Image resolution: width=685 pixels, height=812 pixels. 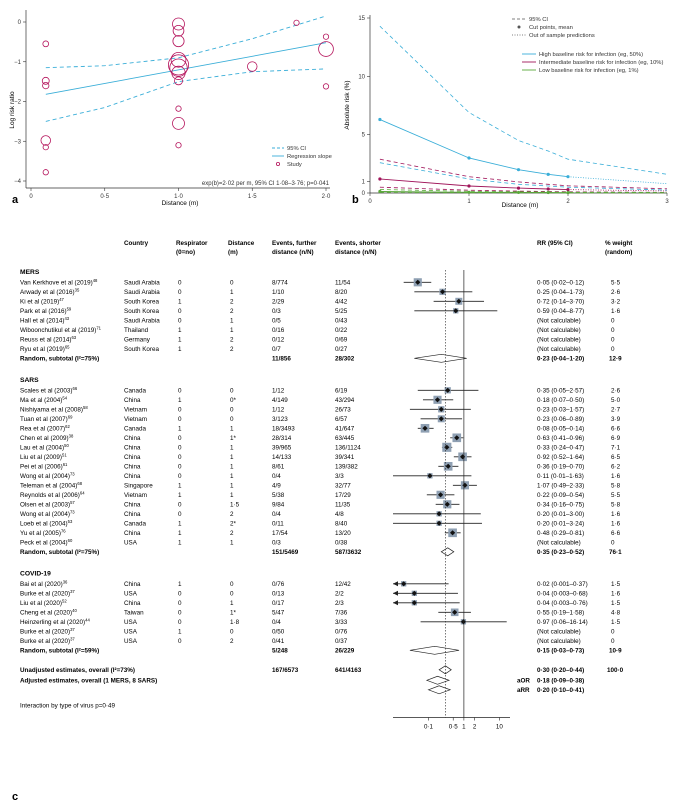 I want to click on row-study-ref: 63, so click(x=73, y=337).